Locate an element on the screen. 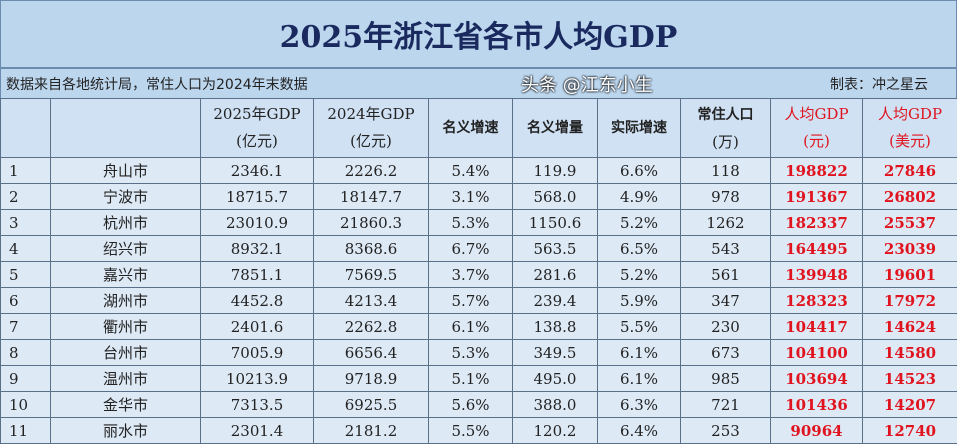  cell-nominal-increase: 120.2 is located at coordinates (555, 430).